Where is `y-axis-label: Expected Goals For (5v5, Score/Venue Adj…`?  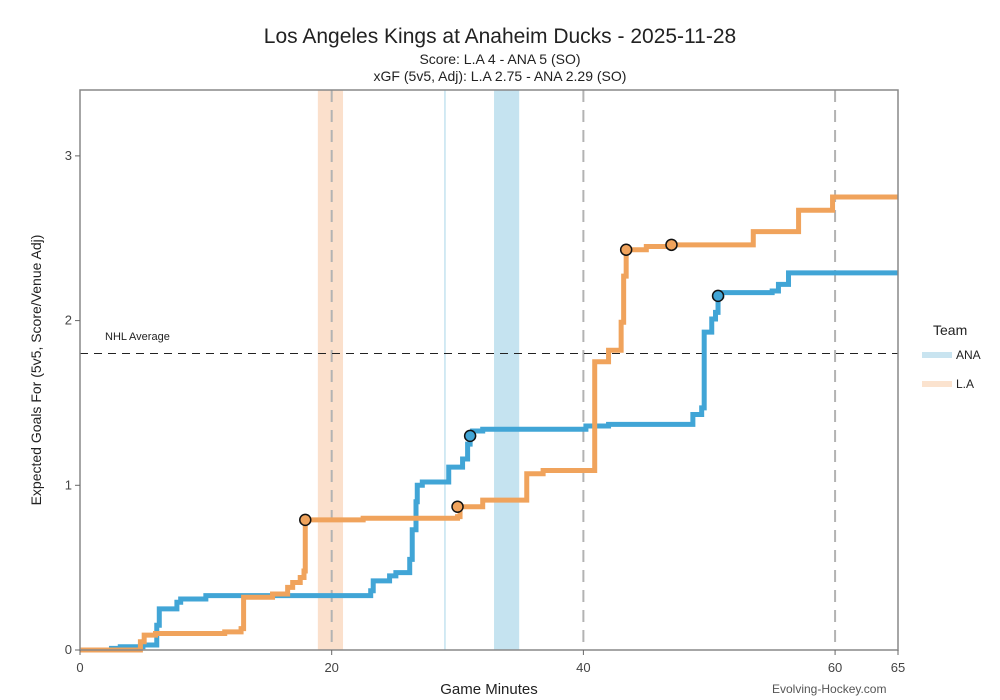 y-axis-label: Expected Goals For (5v5, Score/Venue Adj… is located at coordinates (36, 370).